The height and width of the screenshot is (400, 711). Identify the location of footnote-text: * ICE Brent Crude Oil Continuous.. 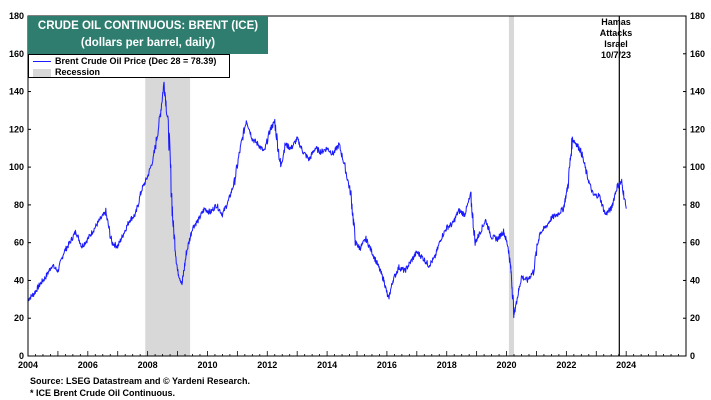
(103, 393).